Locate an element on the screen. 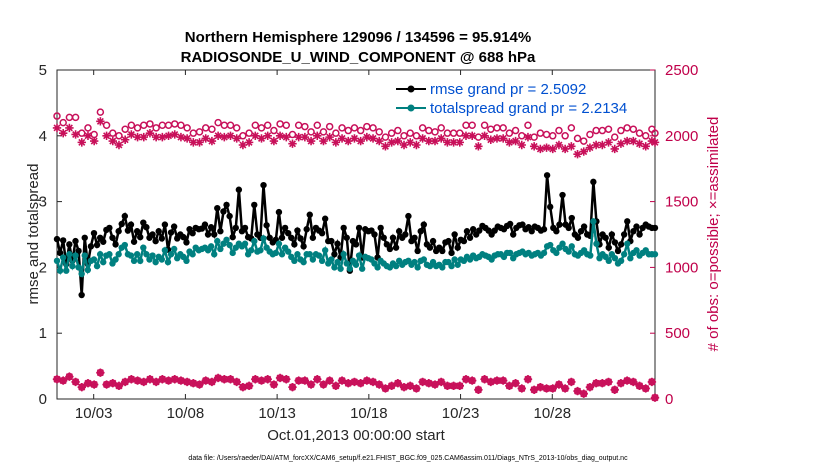  x-axis-label: Oct.01,2013 00:00:00 start is located at coordinates (356, 435).